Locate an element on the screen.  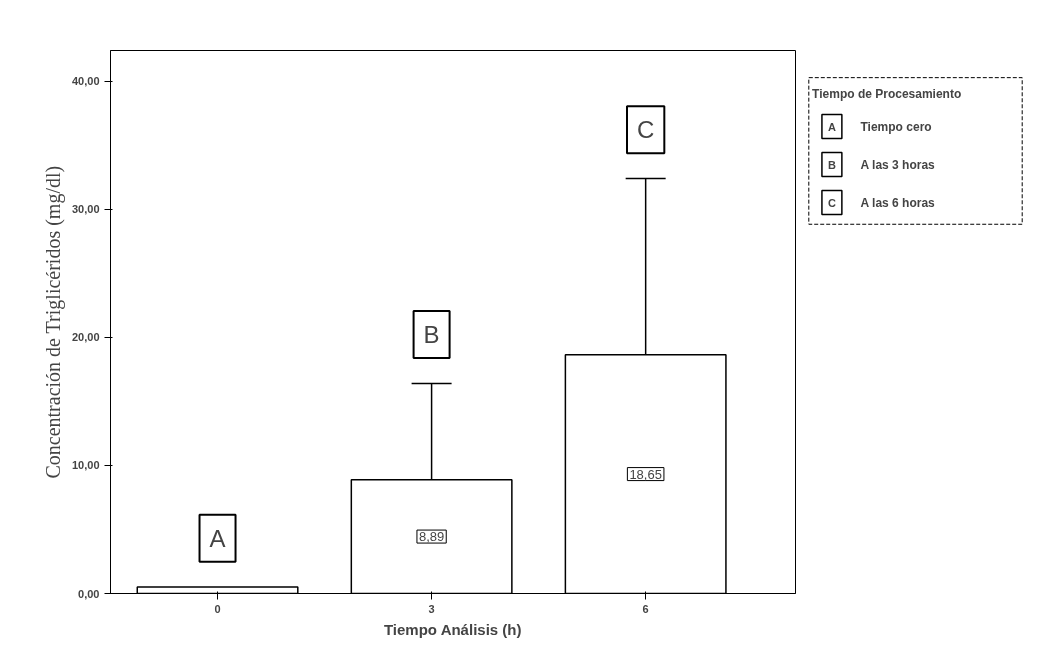
data-label: 8,89 is located at coordinates (431, 537).